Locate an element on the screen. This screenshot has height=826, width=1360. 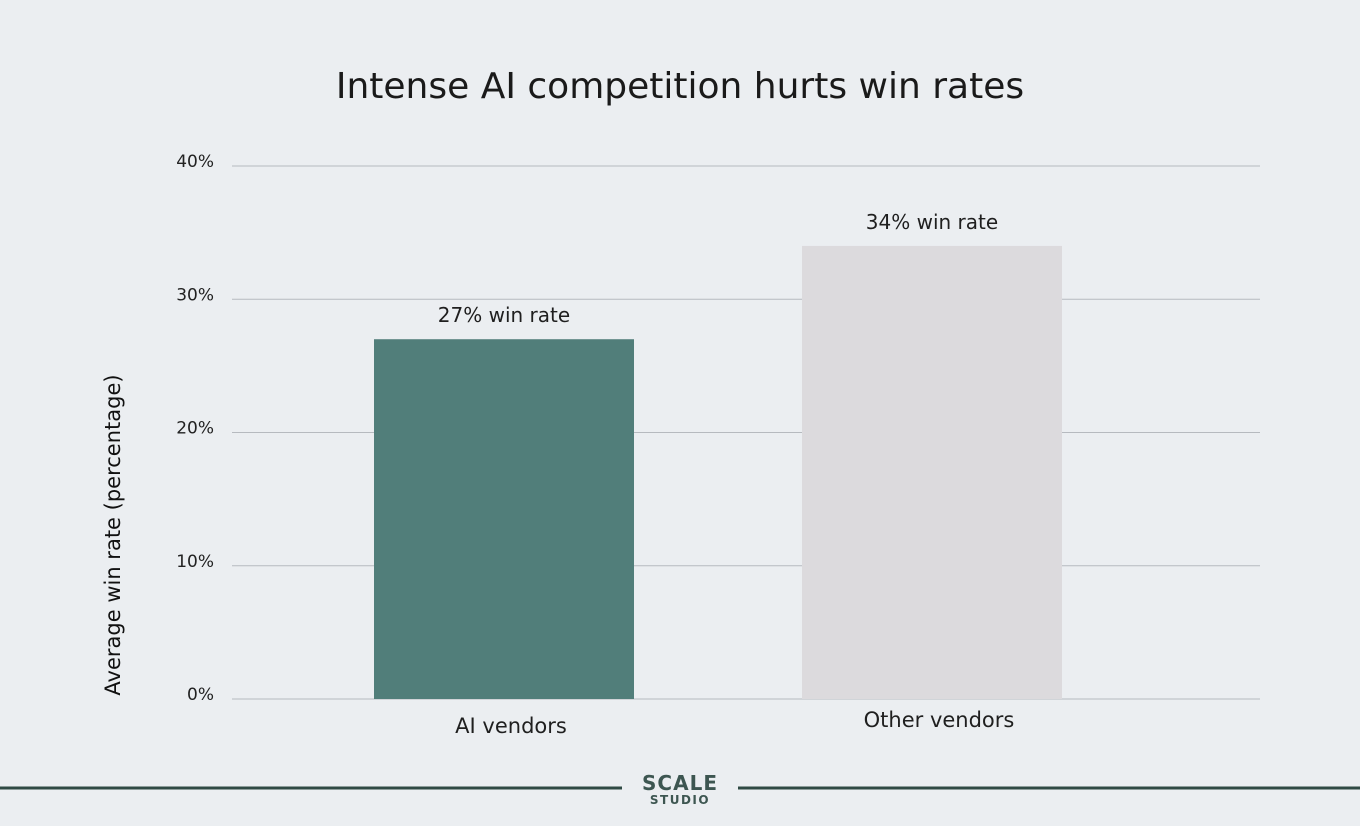
y-tick-label: 20% is located at coordinates (195, 429).